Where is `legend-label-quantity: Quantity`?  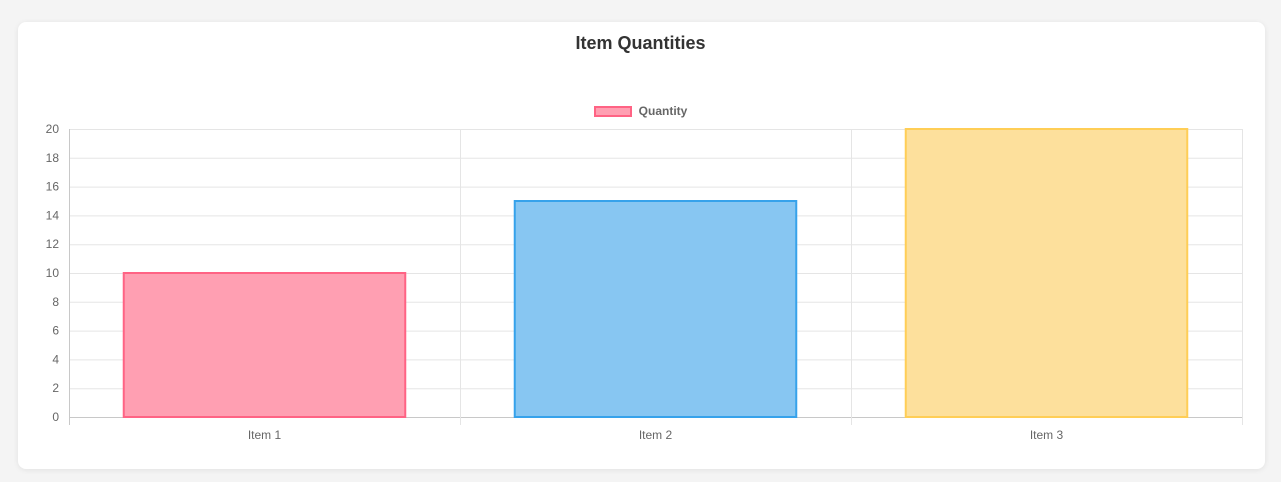
legend-label-quantity: Quantity is located at coordinates (663, 111).